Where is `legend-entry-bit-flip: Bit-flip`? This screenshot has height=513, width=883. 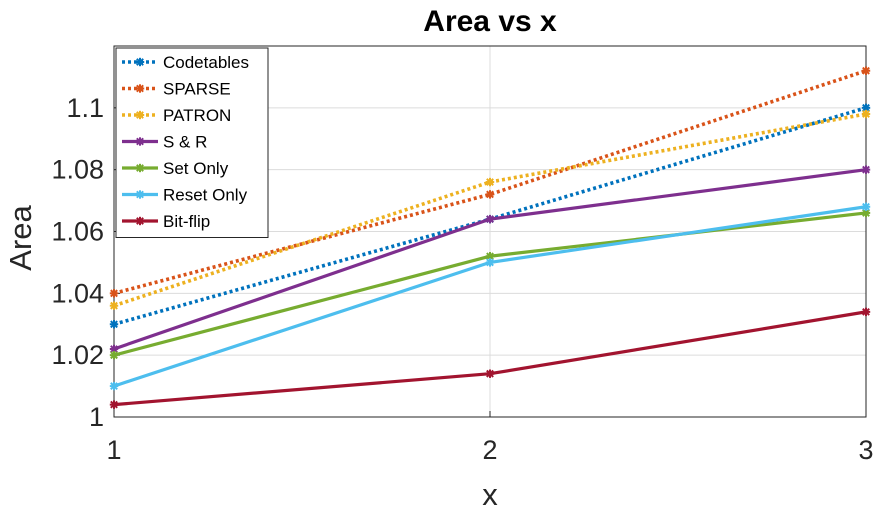
legend-entry-bit-flip: Bit-flip is located at coordinates (166, 221).